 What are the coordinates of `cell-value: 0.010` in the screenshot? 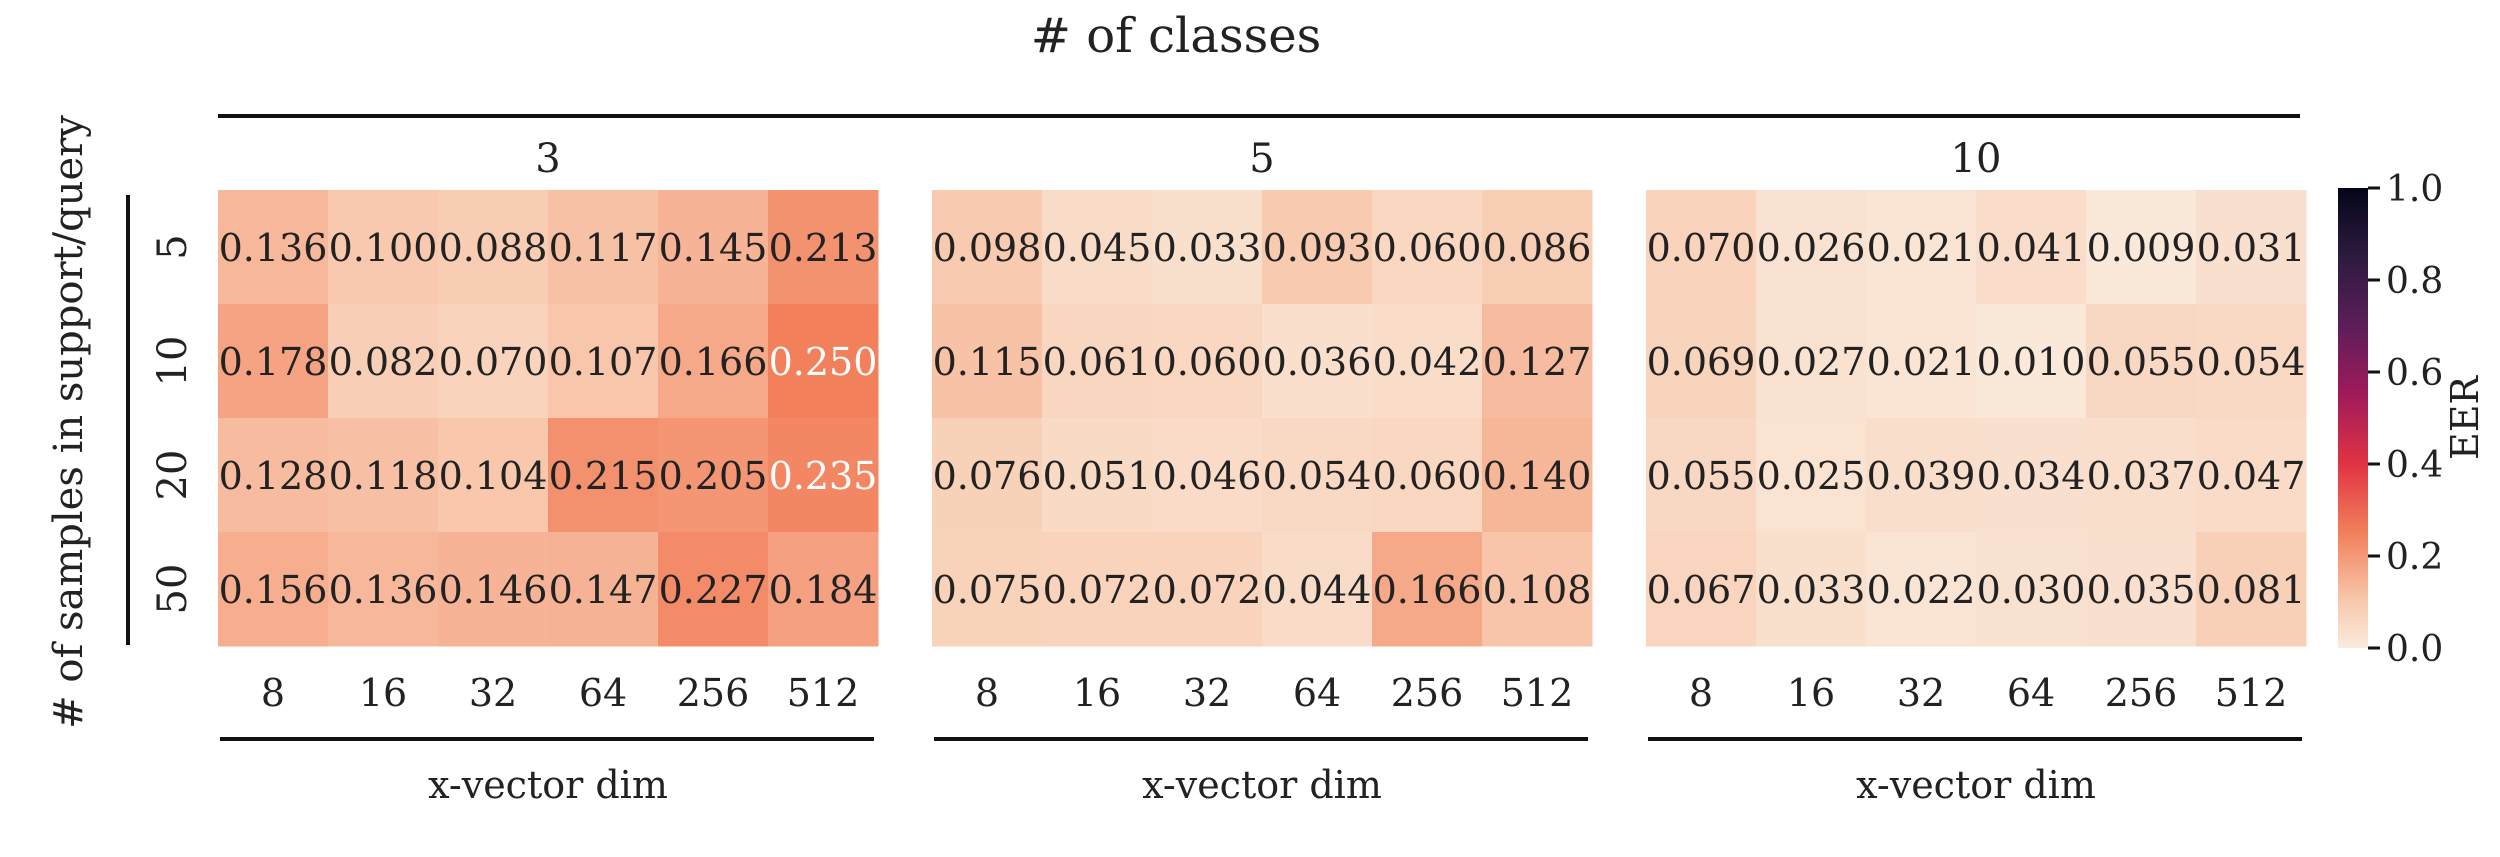 It's located at (2031, 362).